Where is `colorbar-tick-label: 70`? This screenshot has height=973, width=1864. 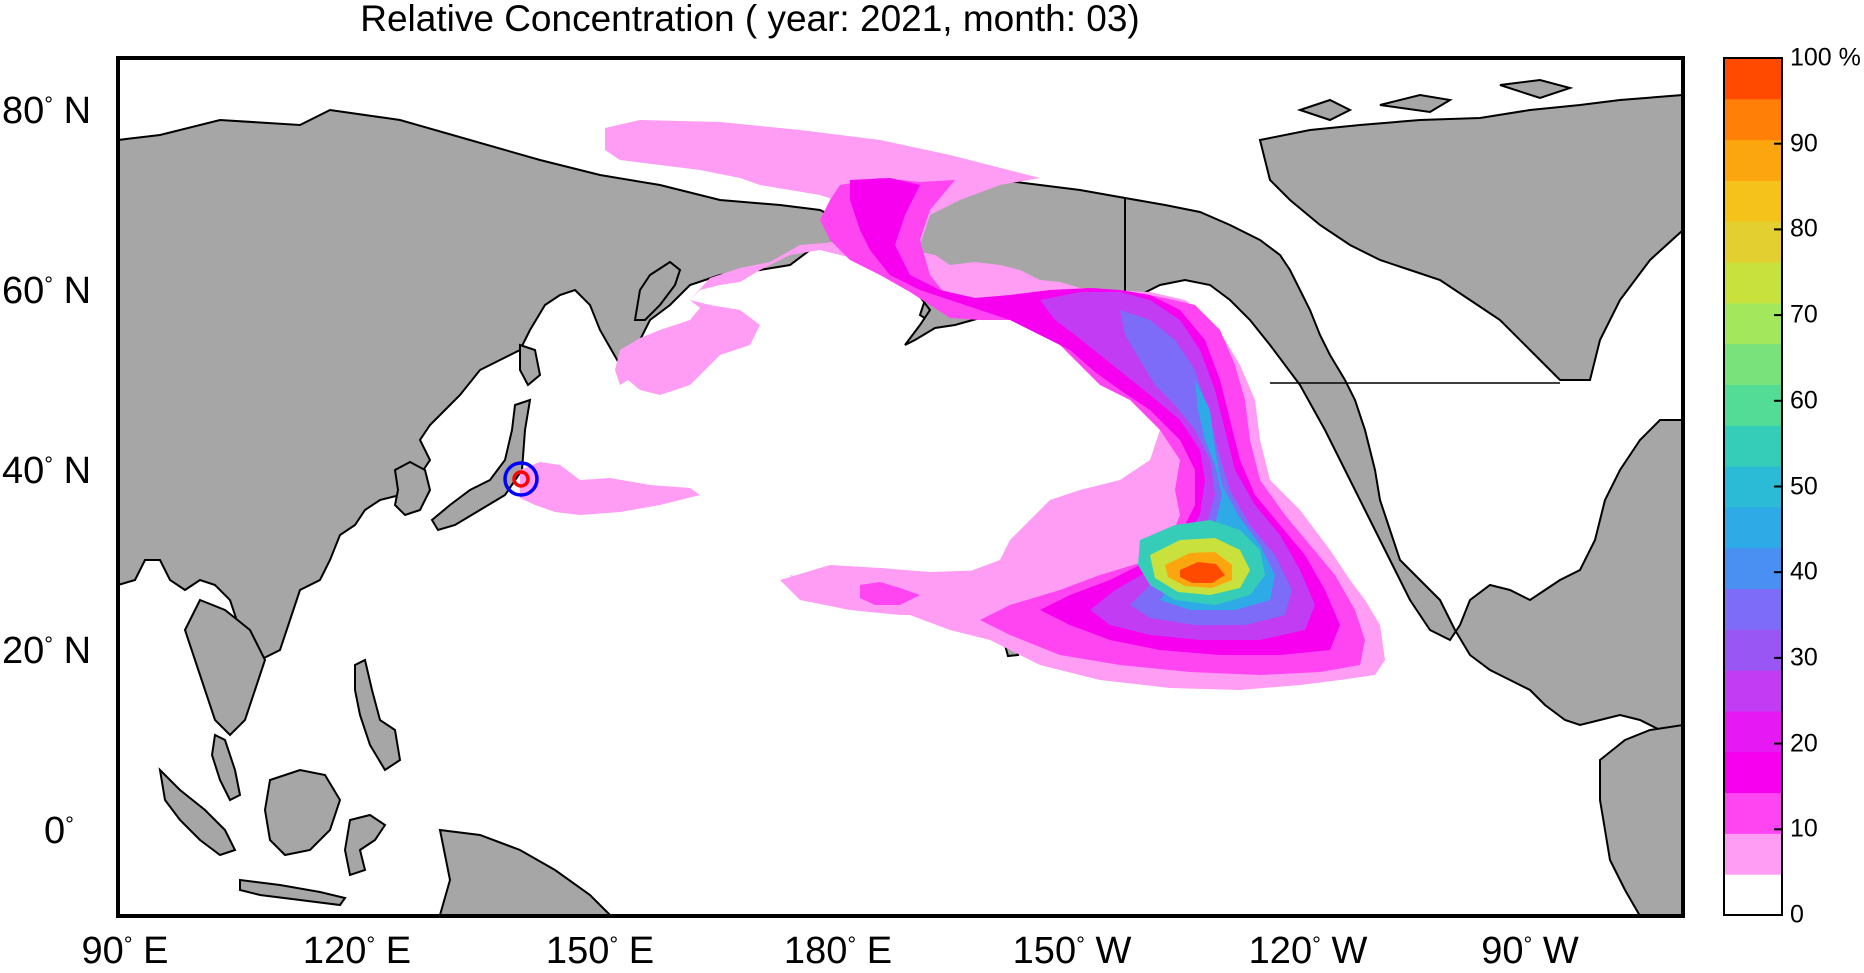
colorbar-tick-label: 70 is located at coordinates (1804, 314).